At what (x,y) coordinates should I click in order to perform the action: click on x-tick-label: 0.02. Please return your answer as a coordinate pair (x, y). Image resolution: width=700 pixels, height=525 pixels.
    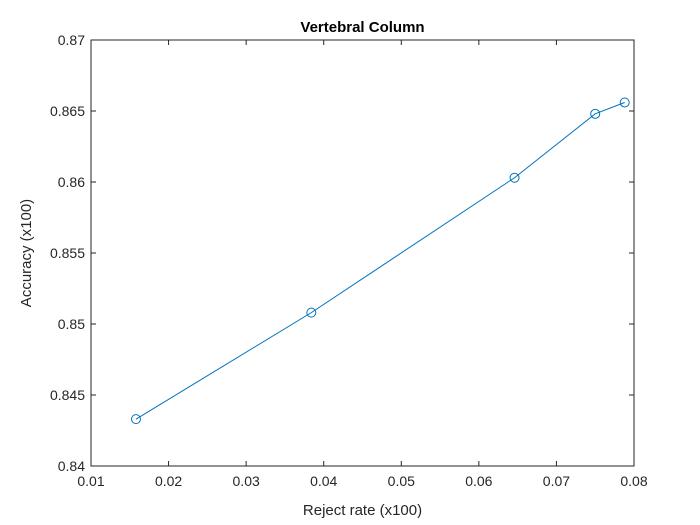
    Looking at the image, I should click on (168, 481).